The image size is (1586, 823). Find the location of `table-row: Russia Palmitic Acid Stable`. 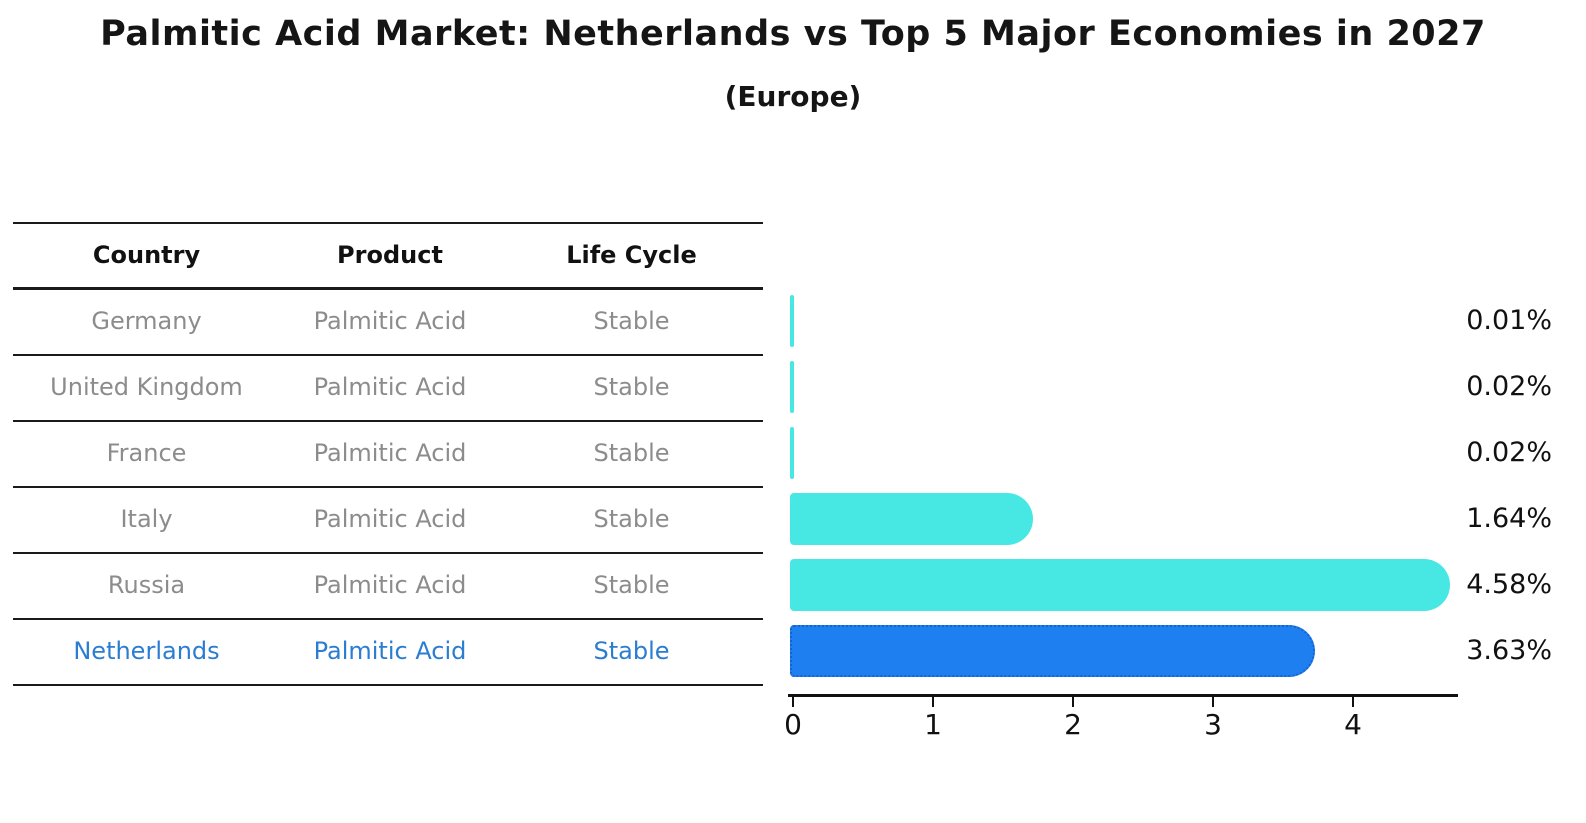

table-row: Russia Palmitic Acid Stable is located at coordinates (385, 585).